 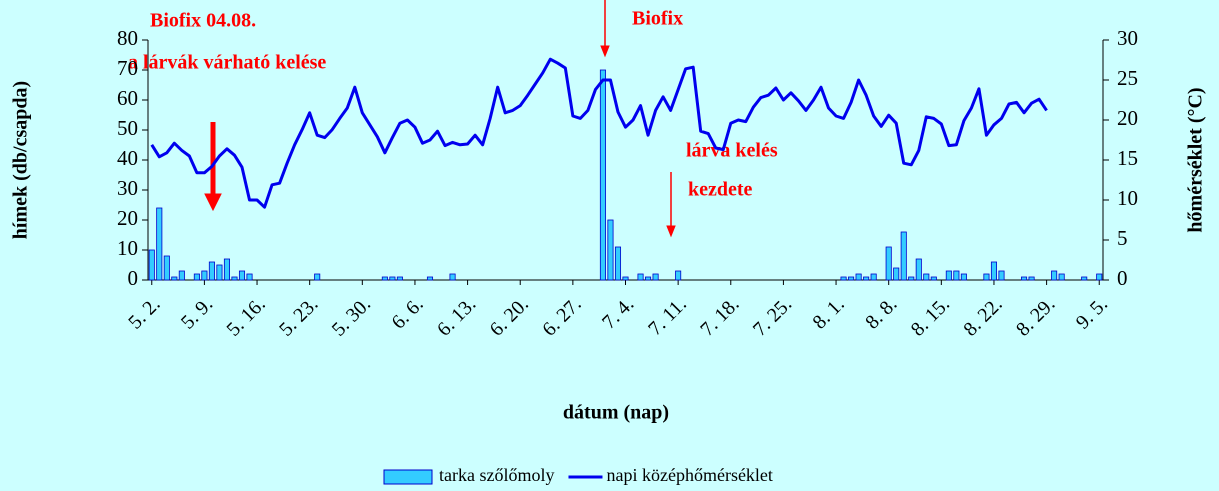 What do you see at coordinates (197, 313) in the screenshot?
I see `x-tick-label: 5. 9.` at bounding box center [197, 313].